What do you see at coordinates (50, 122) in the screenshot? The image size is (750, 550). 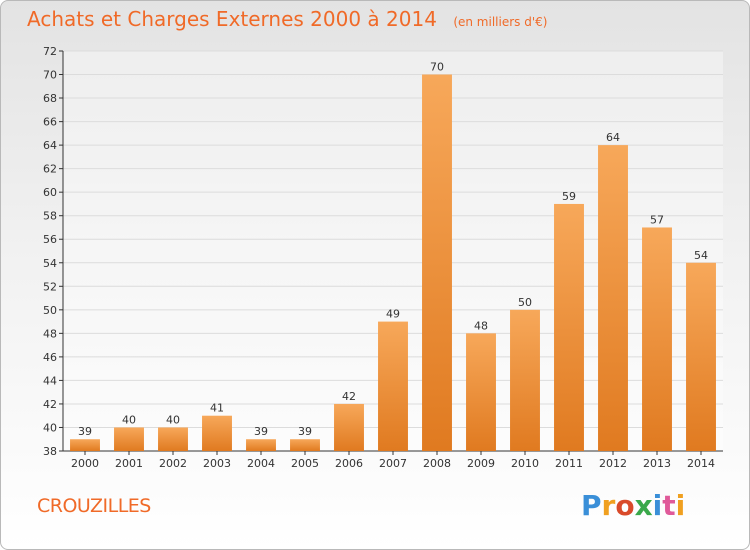 I see `y-tick-label: 66` at bounding box center [50, 122].